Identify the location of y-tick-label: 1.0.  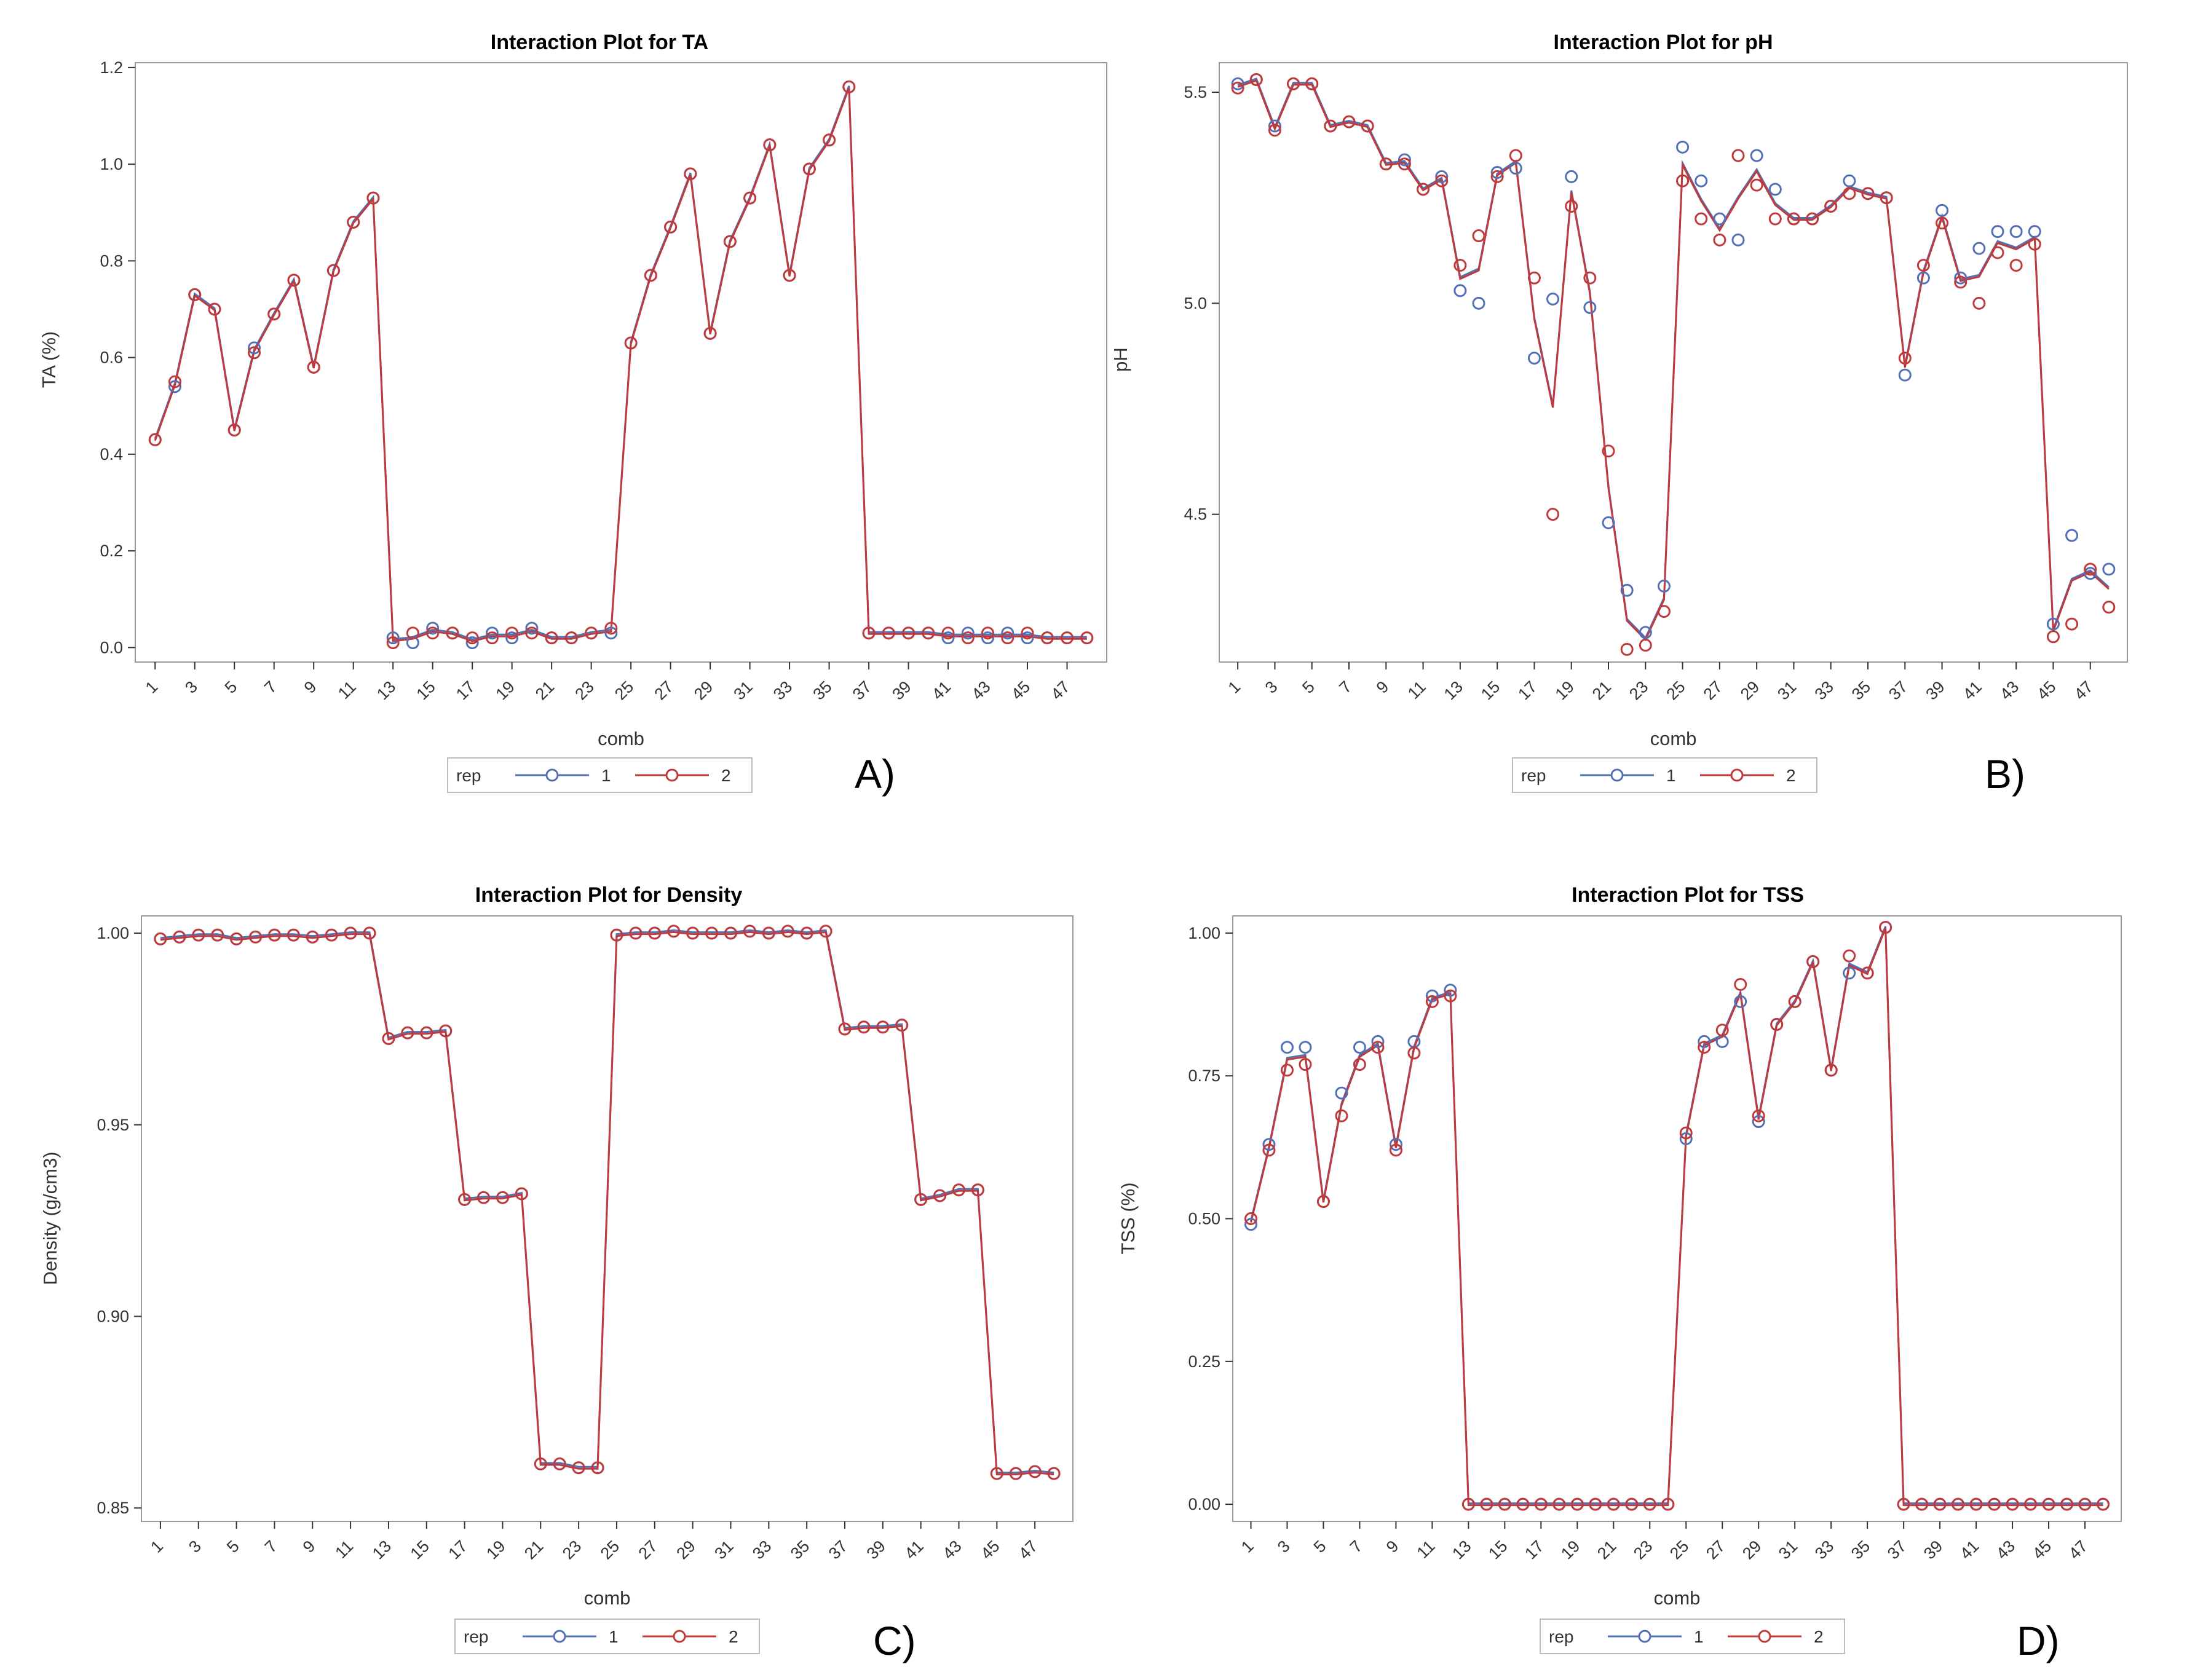
(111, 164).